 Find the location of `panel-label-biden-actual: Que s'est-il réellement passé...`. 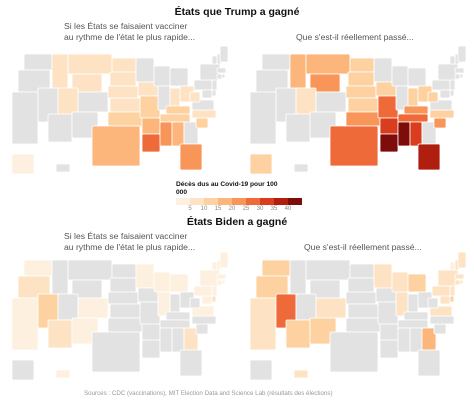

panel-label-biden-actual: Que s'est-il réellement passé... is located at coordinates (363, 247).